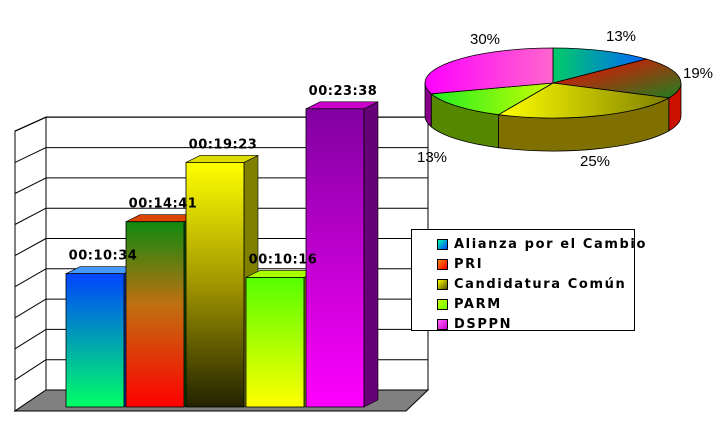 Image resolution: width=728 pixels, height=435 pixels. I want to click on bar-data-label: 00:19:23, so click(223, 144).